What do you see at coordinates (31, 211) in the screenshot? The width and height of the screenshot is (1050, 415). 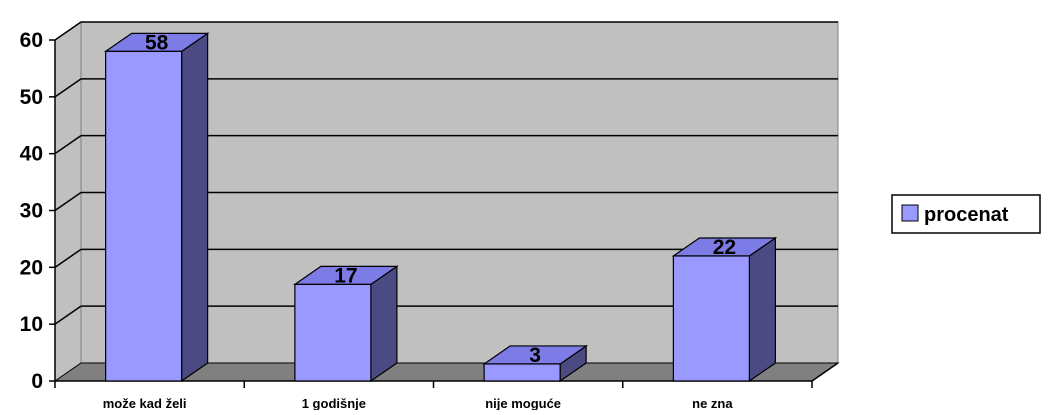 I see `y-tick-label: 30` at bounding box center [31, 211].